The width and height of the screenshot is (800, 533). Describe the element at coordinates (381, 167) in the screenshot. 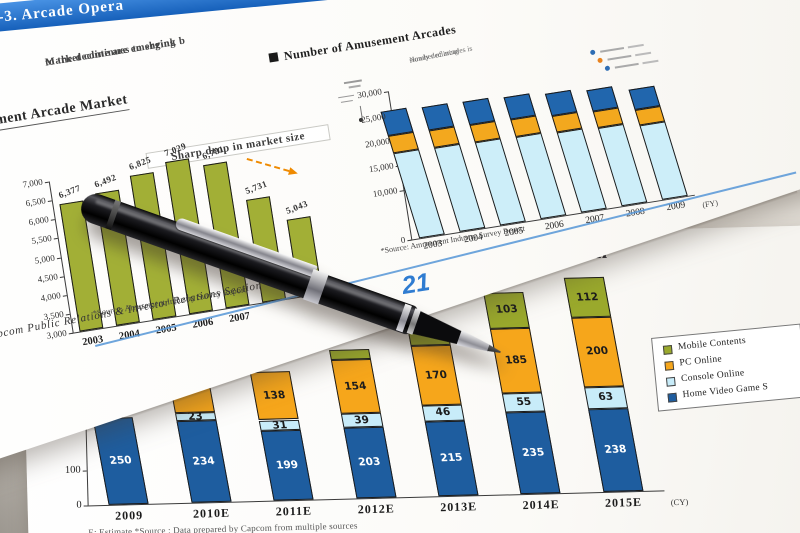

I see `y-tick-label: 15,000` at that location.